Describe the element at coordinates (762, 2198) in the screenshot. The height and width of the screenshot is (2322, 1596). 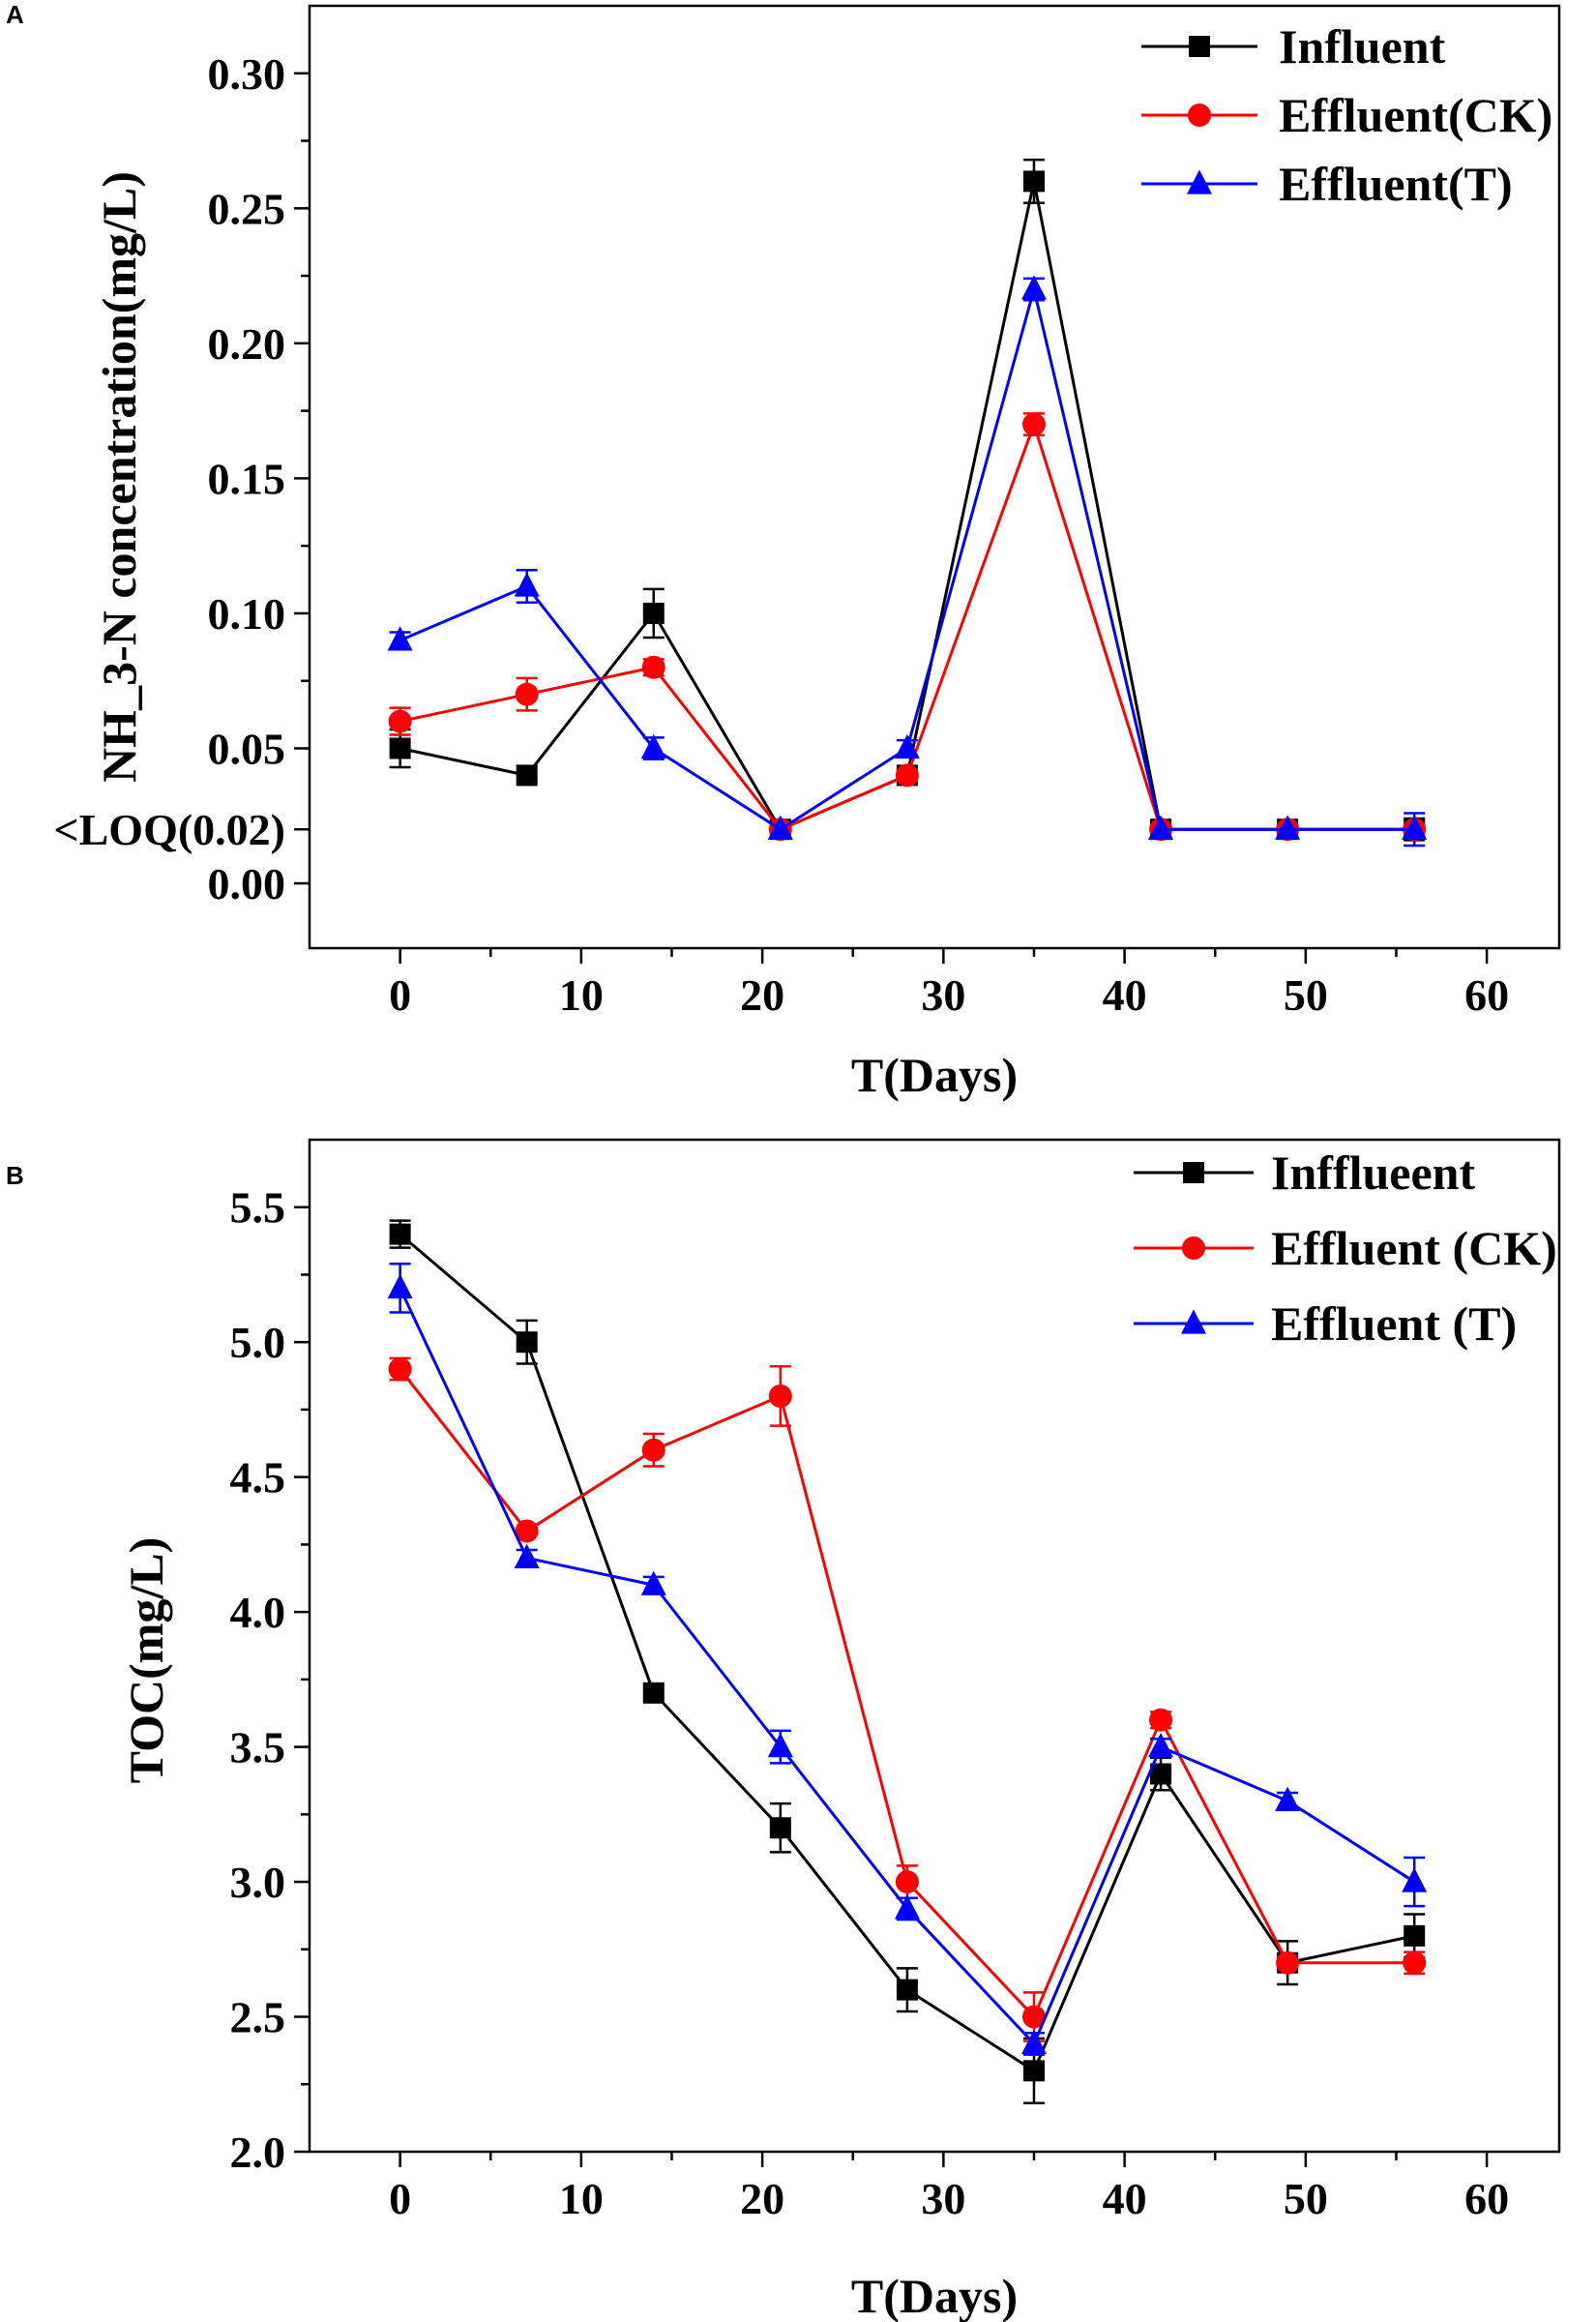
I see `panel-b-x-tick-label: 20` at that location.